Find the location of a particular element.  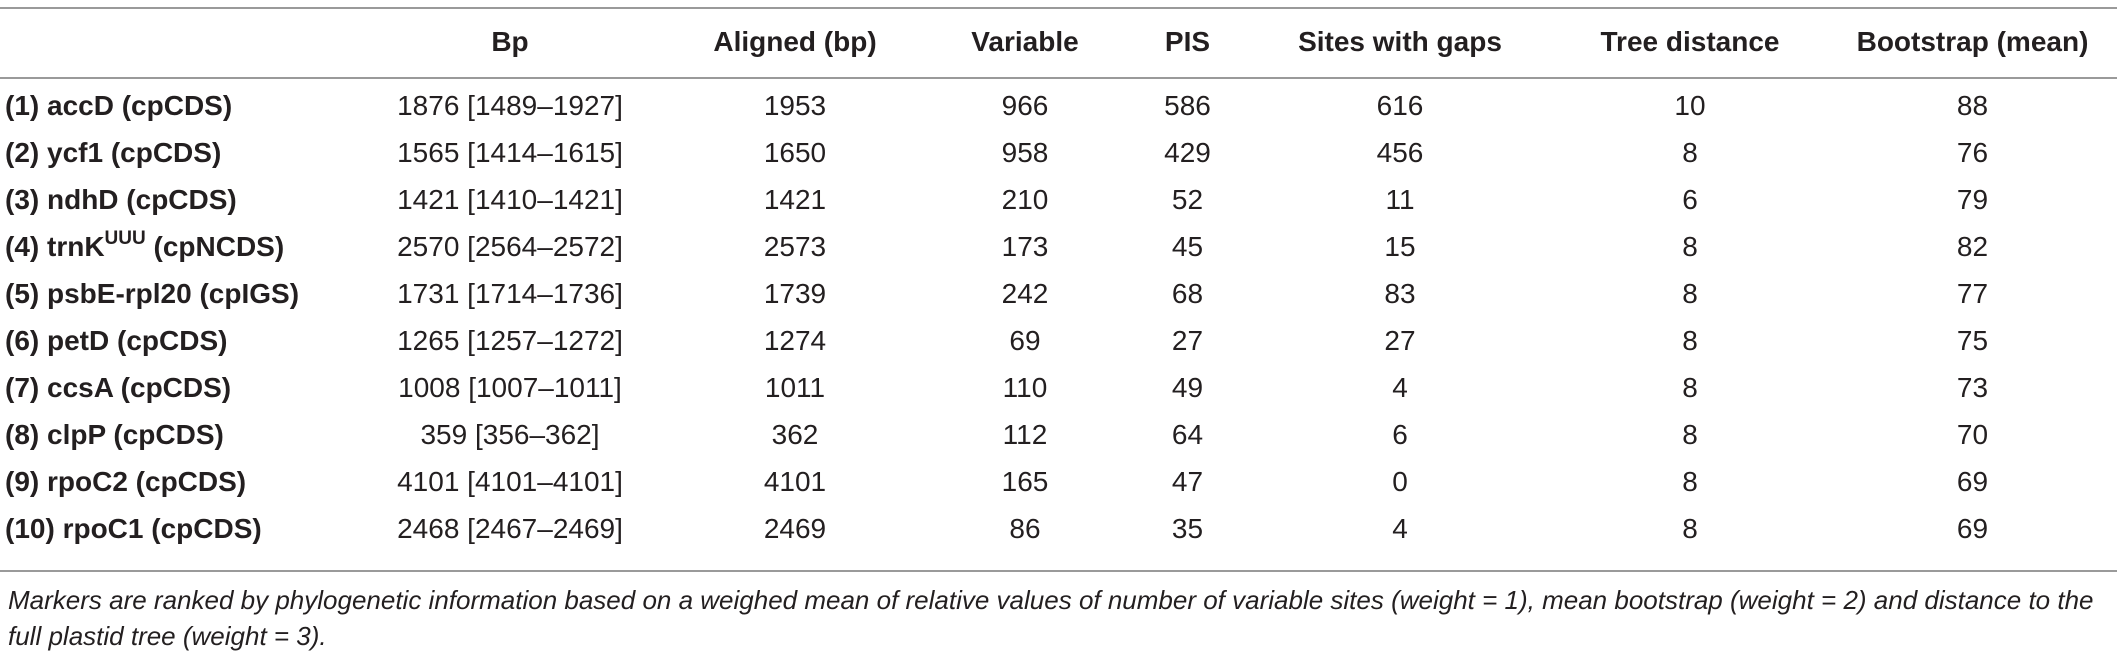

tree-distance-cell: 6 is located at coordinates (1690, 199).